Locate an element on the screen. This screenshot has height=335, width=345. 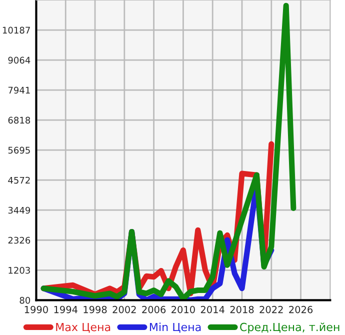
legend-label: Max Цена is located at coordinates (83, 327).